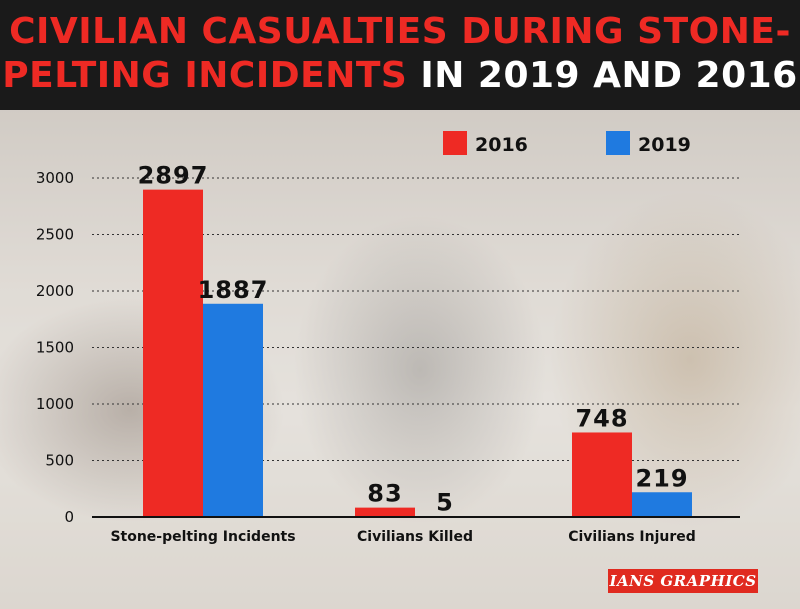 This screenshot has height=609, width=800. I want to click on y-tick-label: 1500, so click(55, 348).